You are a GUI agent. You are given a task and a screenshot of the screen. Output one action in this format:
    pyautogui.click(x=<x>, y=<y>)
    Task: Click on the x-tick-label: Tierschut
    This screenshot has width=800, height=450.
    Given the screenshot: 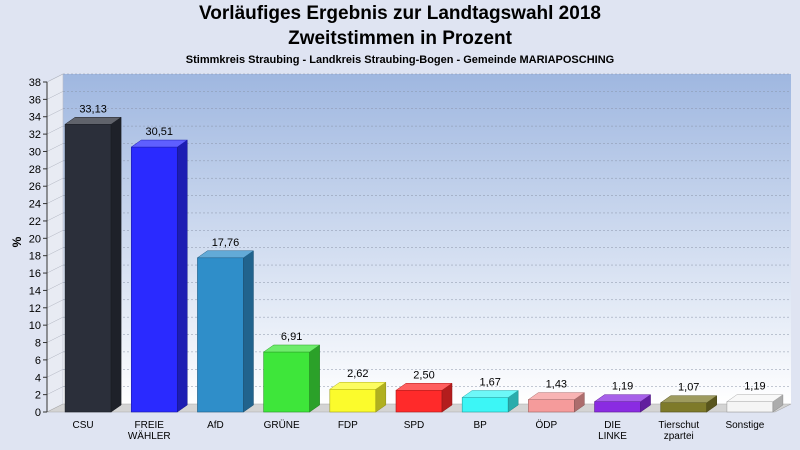 What is the action you would take?
    pyautogui.click(x=678, y=425)
    